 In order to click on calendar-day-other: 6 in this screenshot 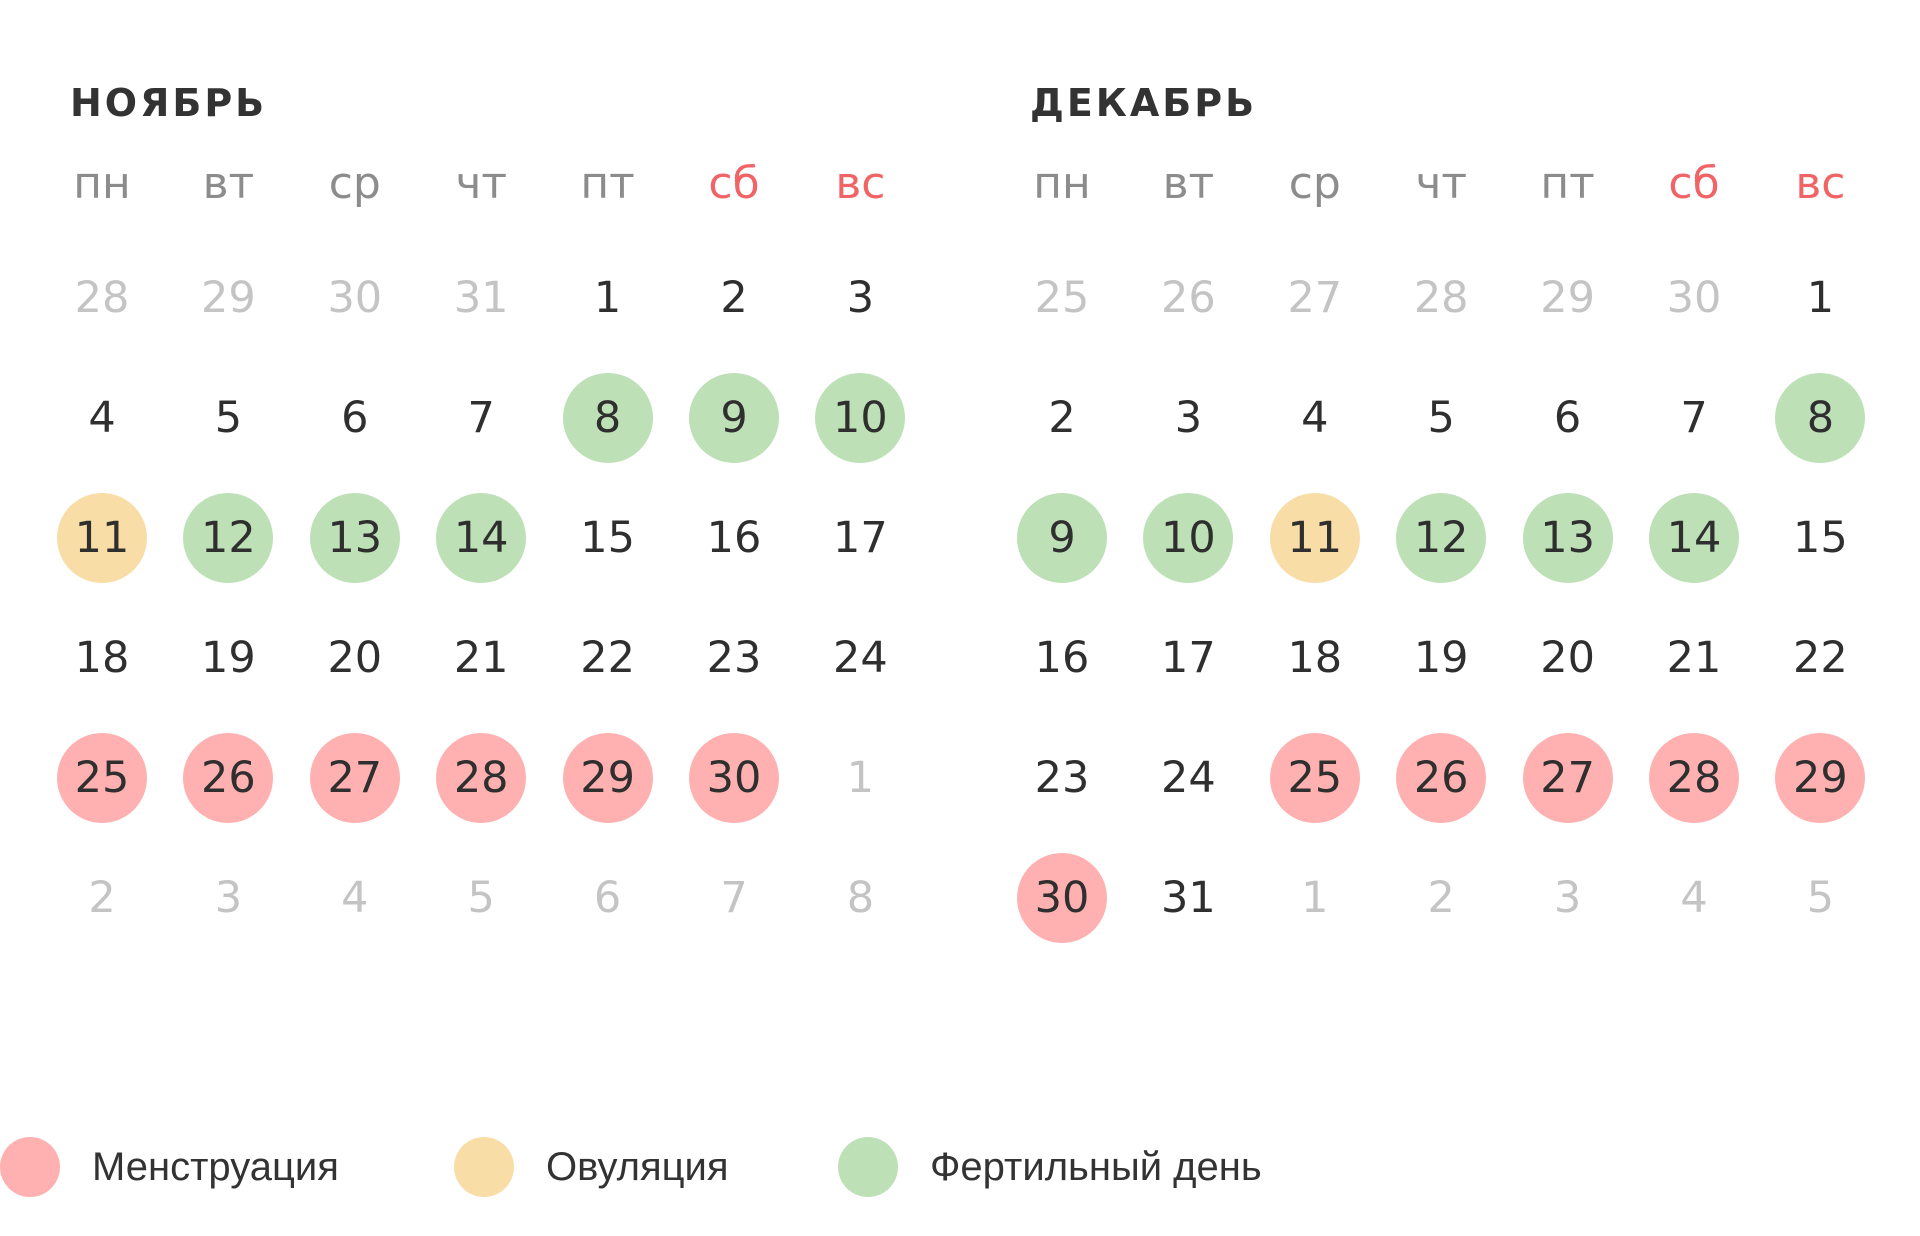, I will do `click(608, 898)`.